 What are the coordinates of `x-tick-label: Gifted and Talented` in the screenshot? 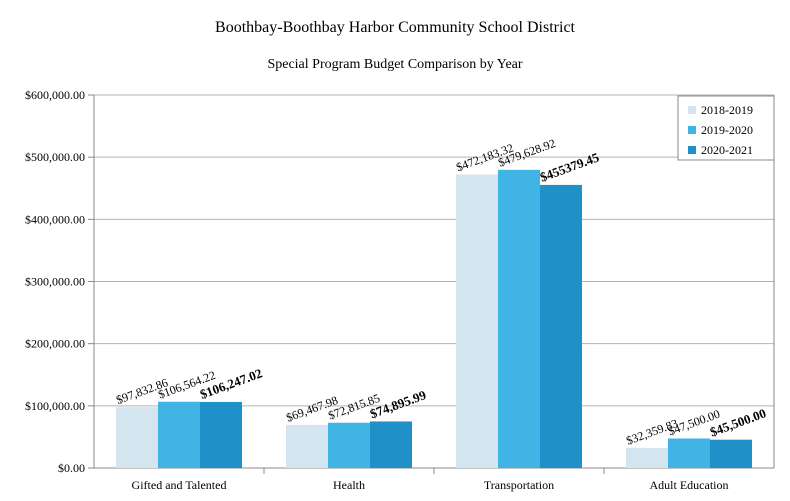 It's located at (179, 485).